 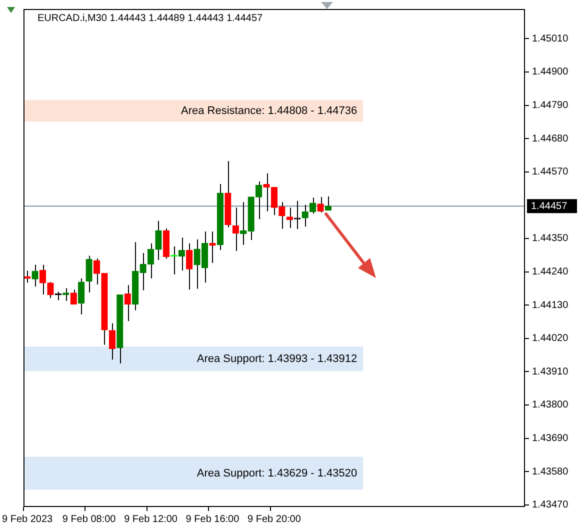 I want to click on y-tick-label: 1.44020, so click(x=550, y=338).